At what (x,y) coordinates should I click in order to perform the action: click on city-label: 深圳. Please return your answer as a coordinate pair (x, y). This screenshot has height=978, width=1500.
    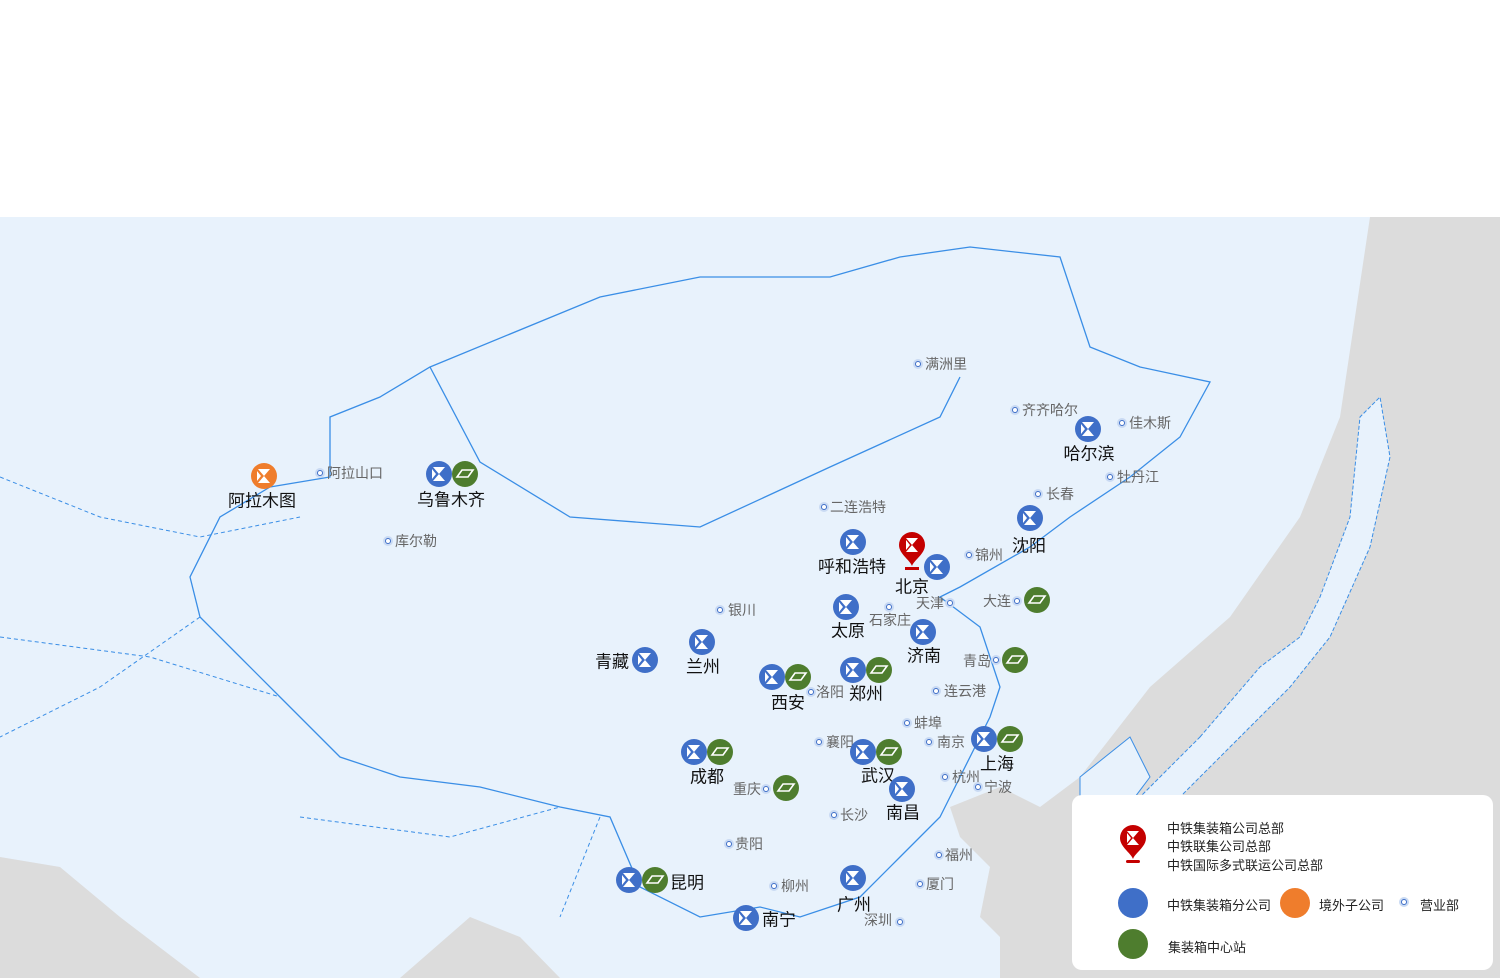
    Looking at the image, I should click on (878, 921).